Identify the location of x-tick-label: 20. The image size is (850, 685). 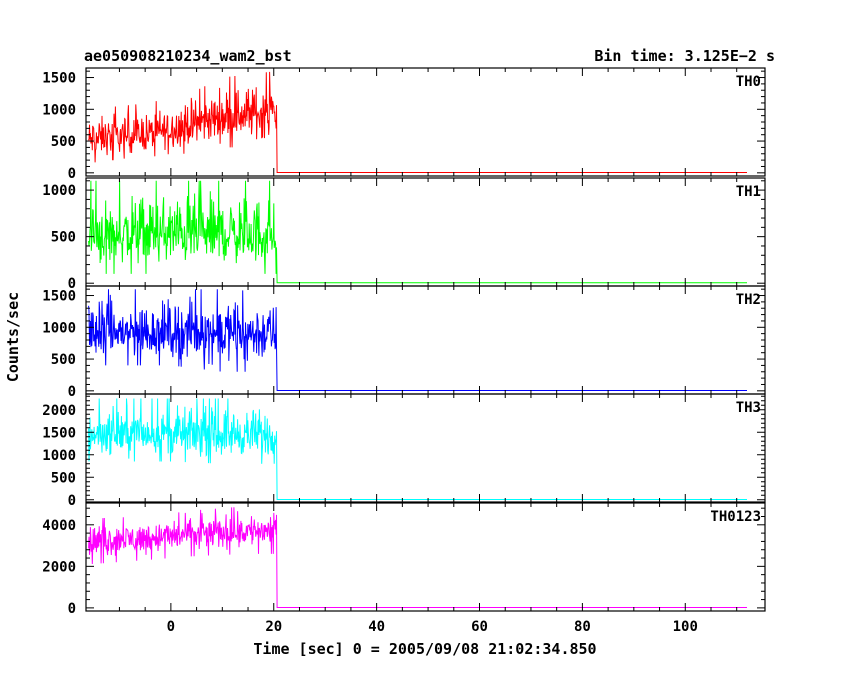
(273, 627).